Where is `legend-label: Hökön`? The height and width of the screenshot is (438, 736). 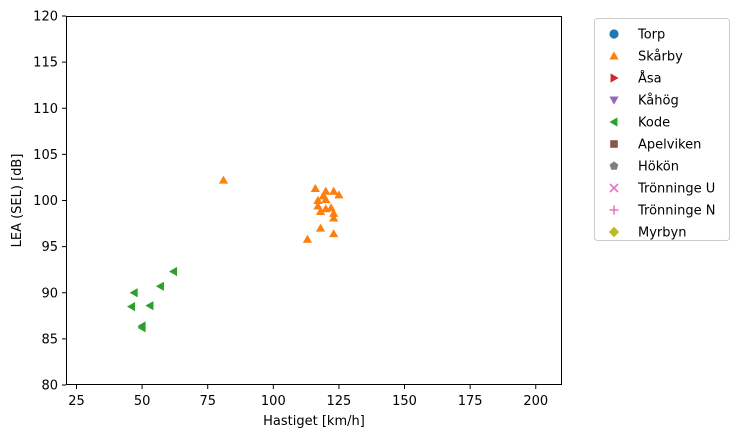 legend-label: Hökön is located at coordinates (658, 167).